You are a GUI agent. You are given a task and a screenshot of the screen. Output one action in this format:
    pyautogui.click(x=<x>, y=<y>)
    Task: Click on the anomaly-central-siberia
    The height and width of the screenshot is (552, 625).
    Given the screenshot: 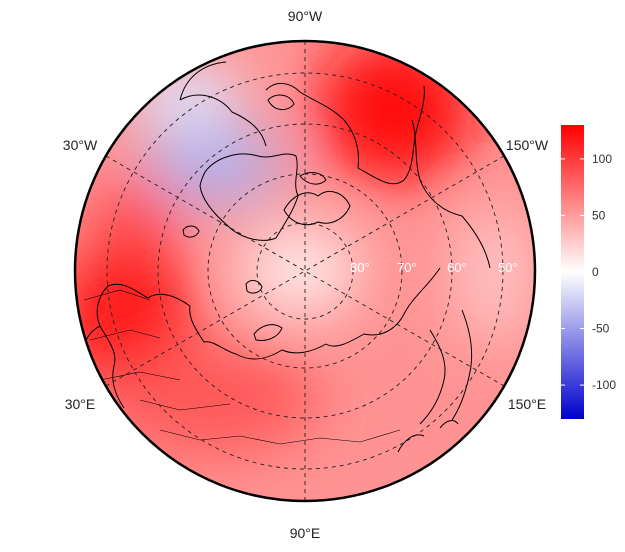 What is the action you would take?
    pyautogui.click(x=210, y=400)
    